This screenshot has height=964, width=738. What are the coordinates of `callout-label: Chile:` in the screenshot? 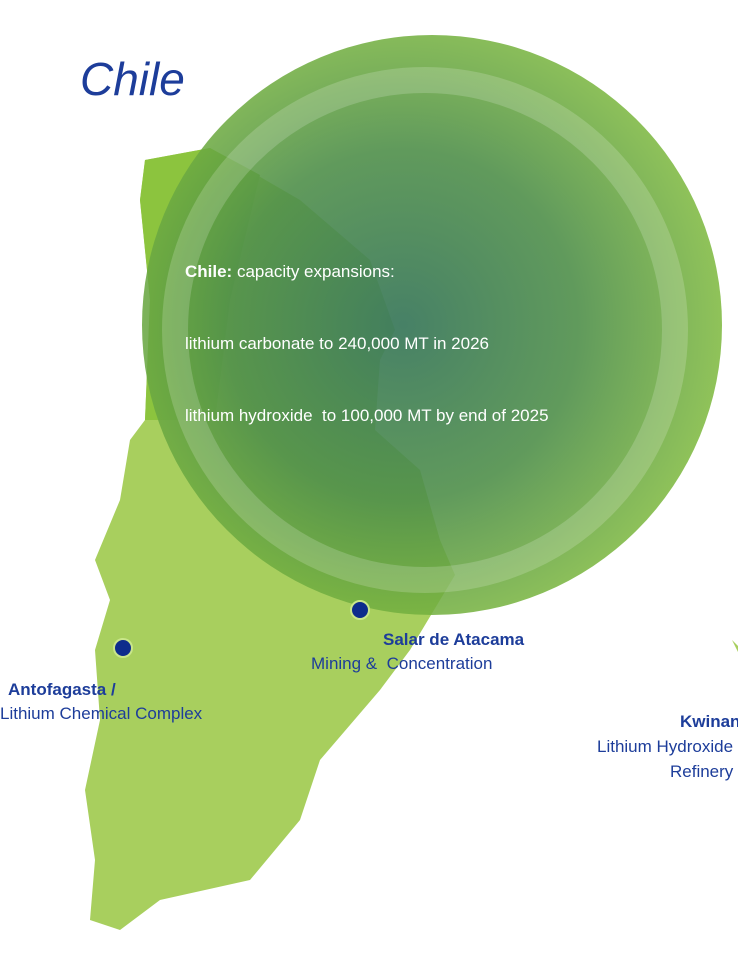 It's located at (209, 271).